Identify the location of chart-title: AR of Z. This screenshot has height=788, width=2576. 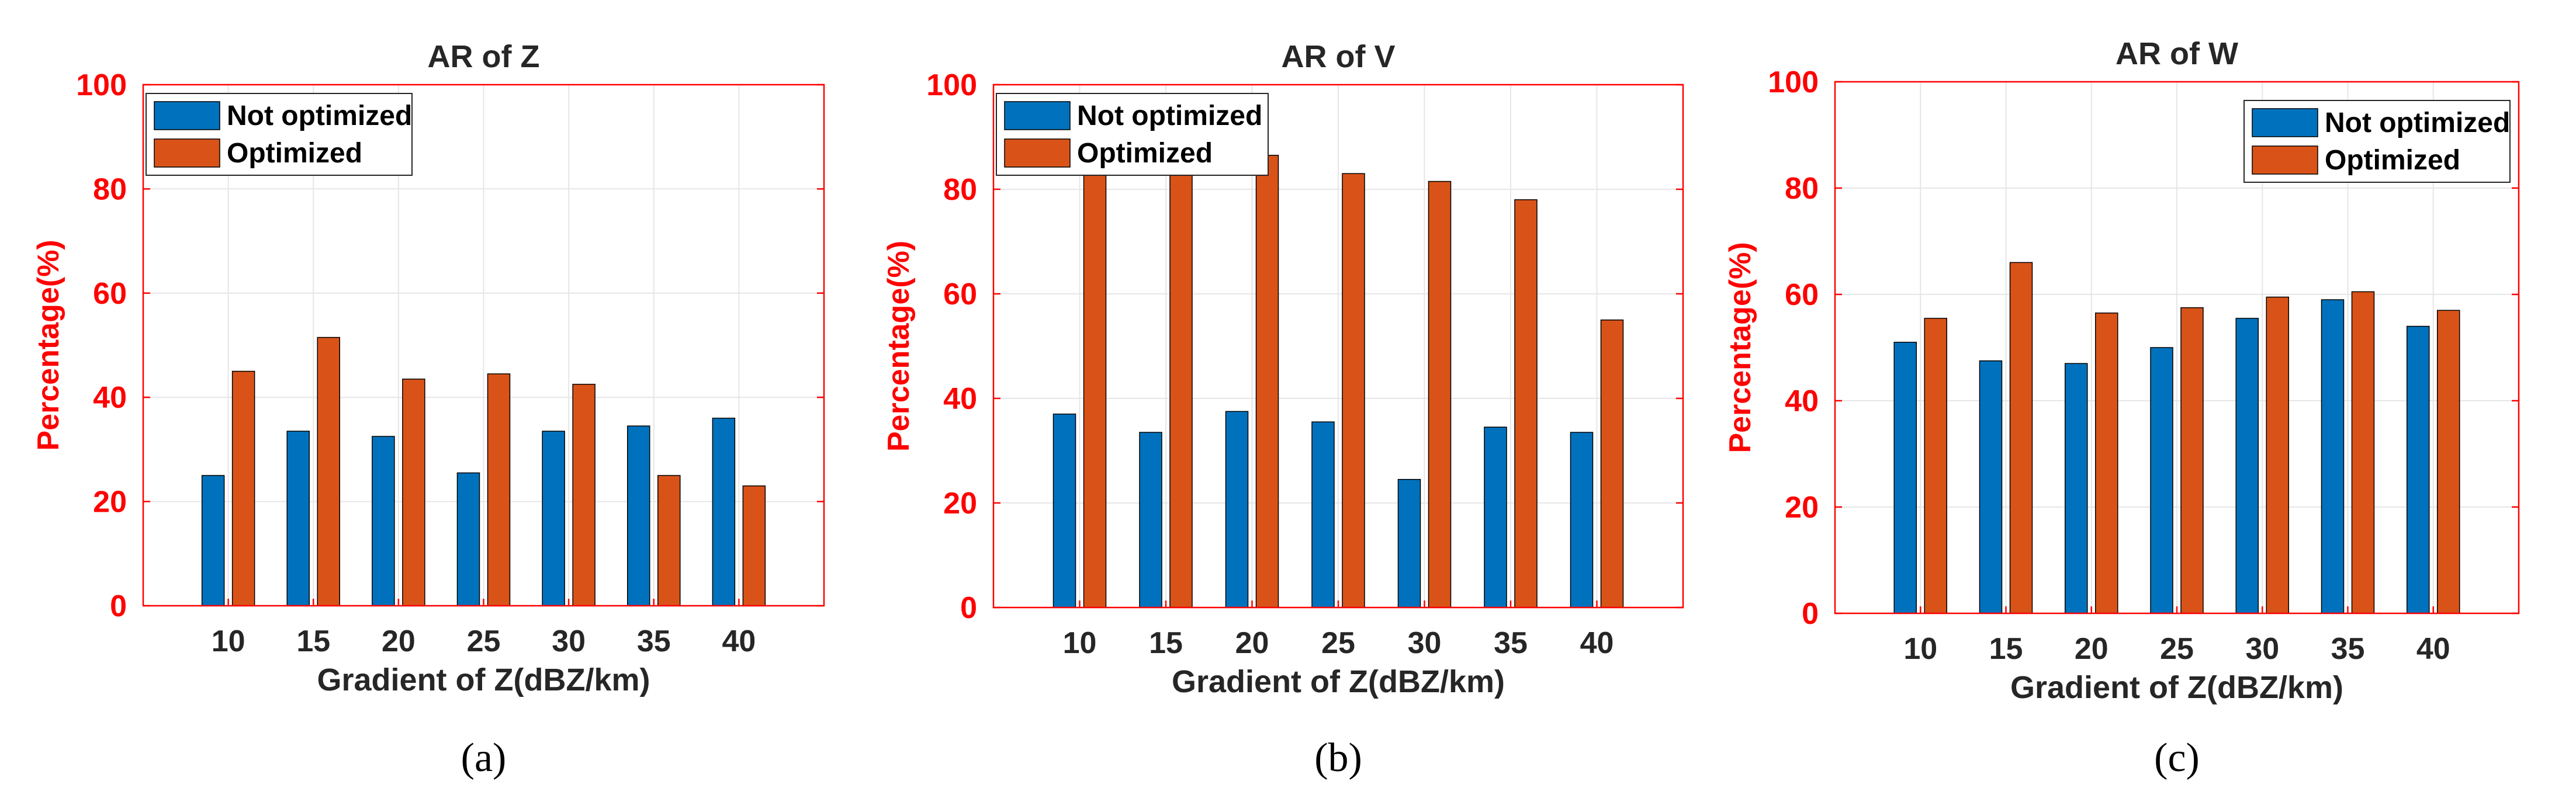
(484, 56).